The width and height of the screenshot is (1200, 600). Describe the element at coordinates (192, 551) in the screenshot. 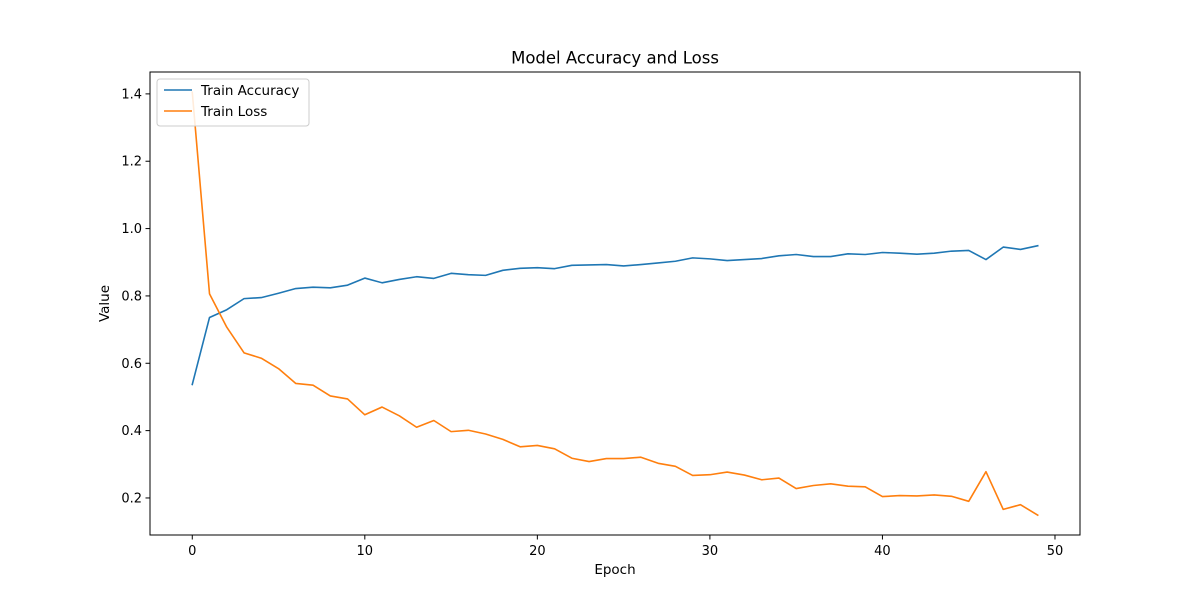

I see `x-tick-label: 0` at that location.